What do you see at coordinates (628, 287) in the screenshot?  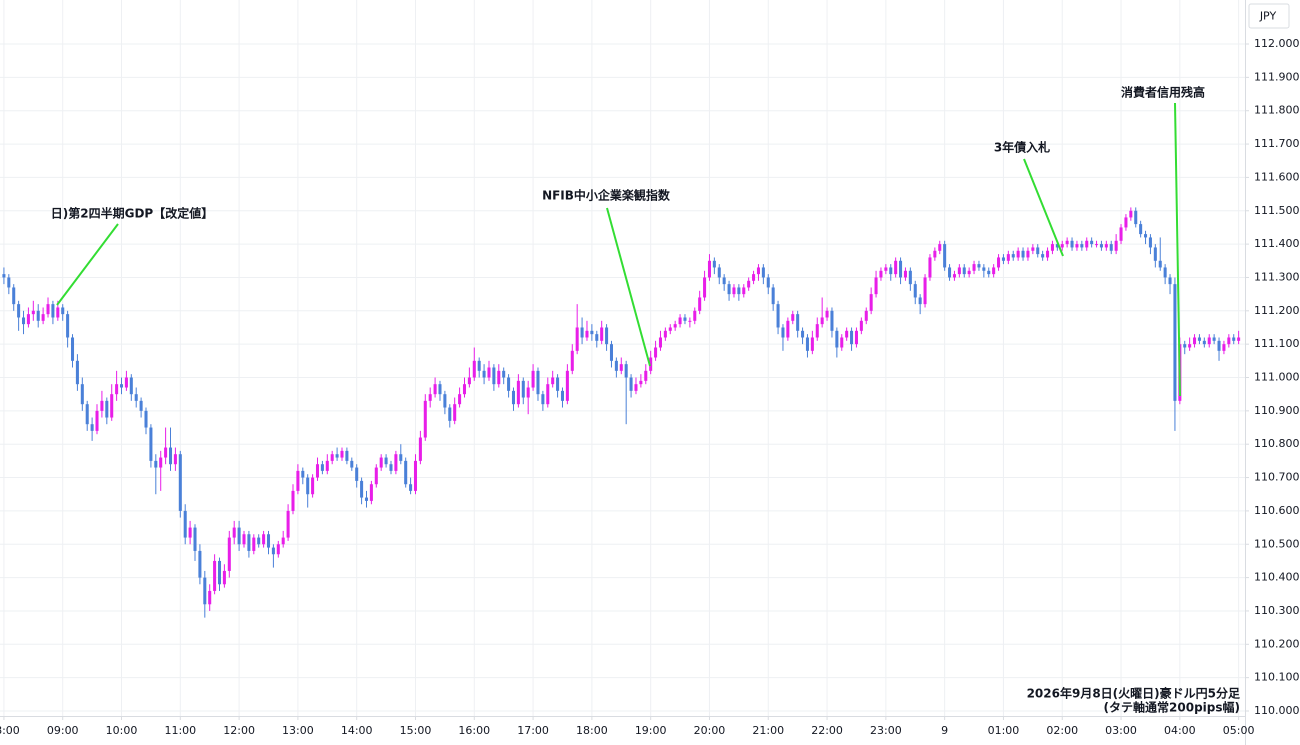 I see `annotation-line` at bounding box center [628, 287].